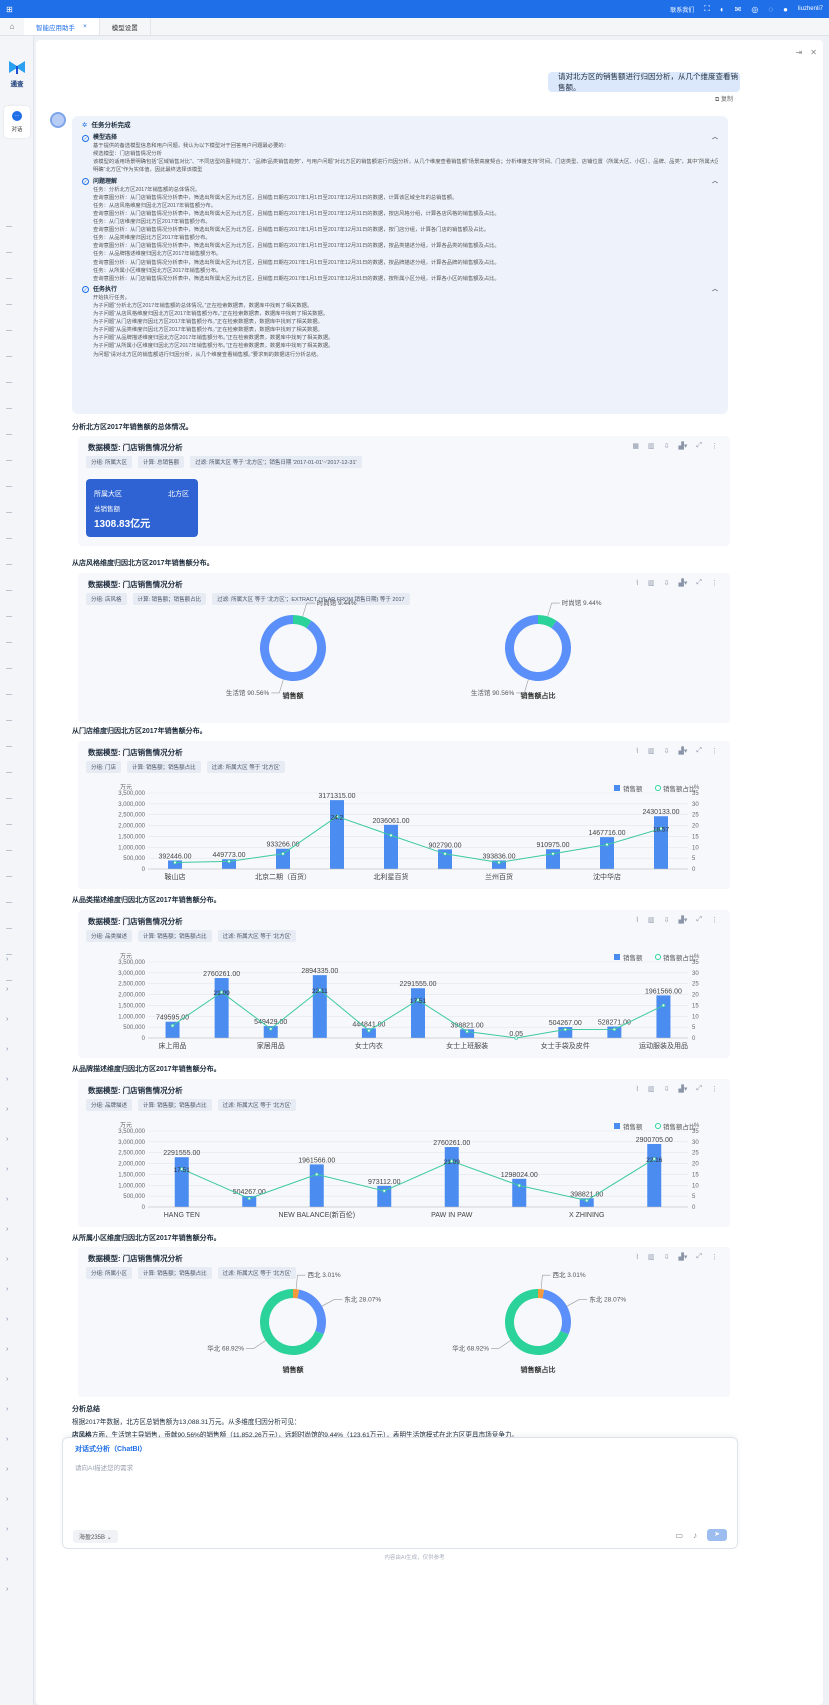  I want to click on chat-input: 请向AI描述您的需求, so click(104, 1468).